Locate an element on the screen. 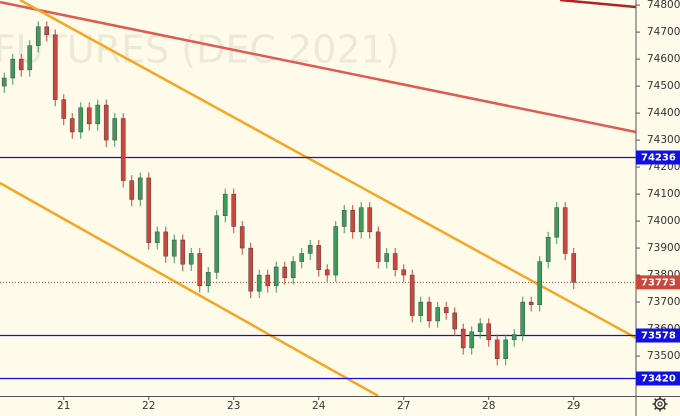  y-tick-label: 74000 is located at coordinates (663, 221).